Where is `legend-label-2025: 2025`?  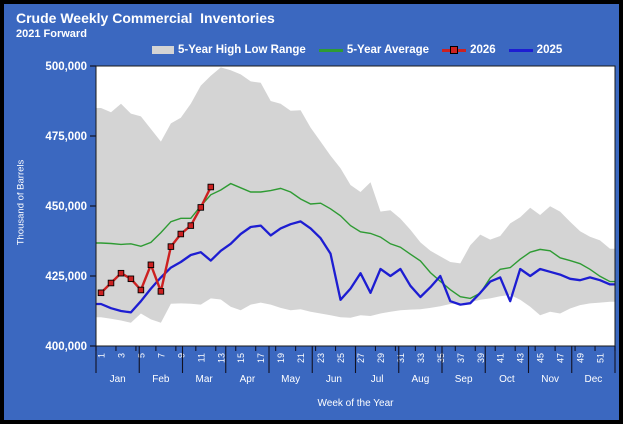
legend-label-2025: 2025 is located at coordinates (549, 50).